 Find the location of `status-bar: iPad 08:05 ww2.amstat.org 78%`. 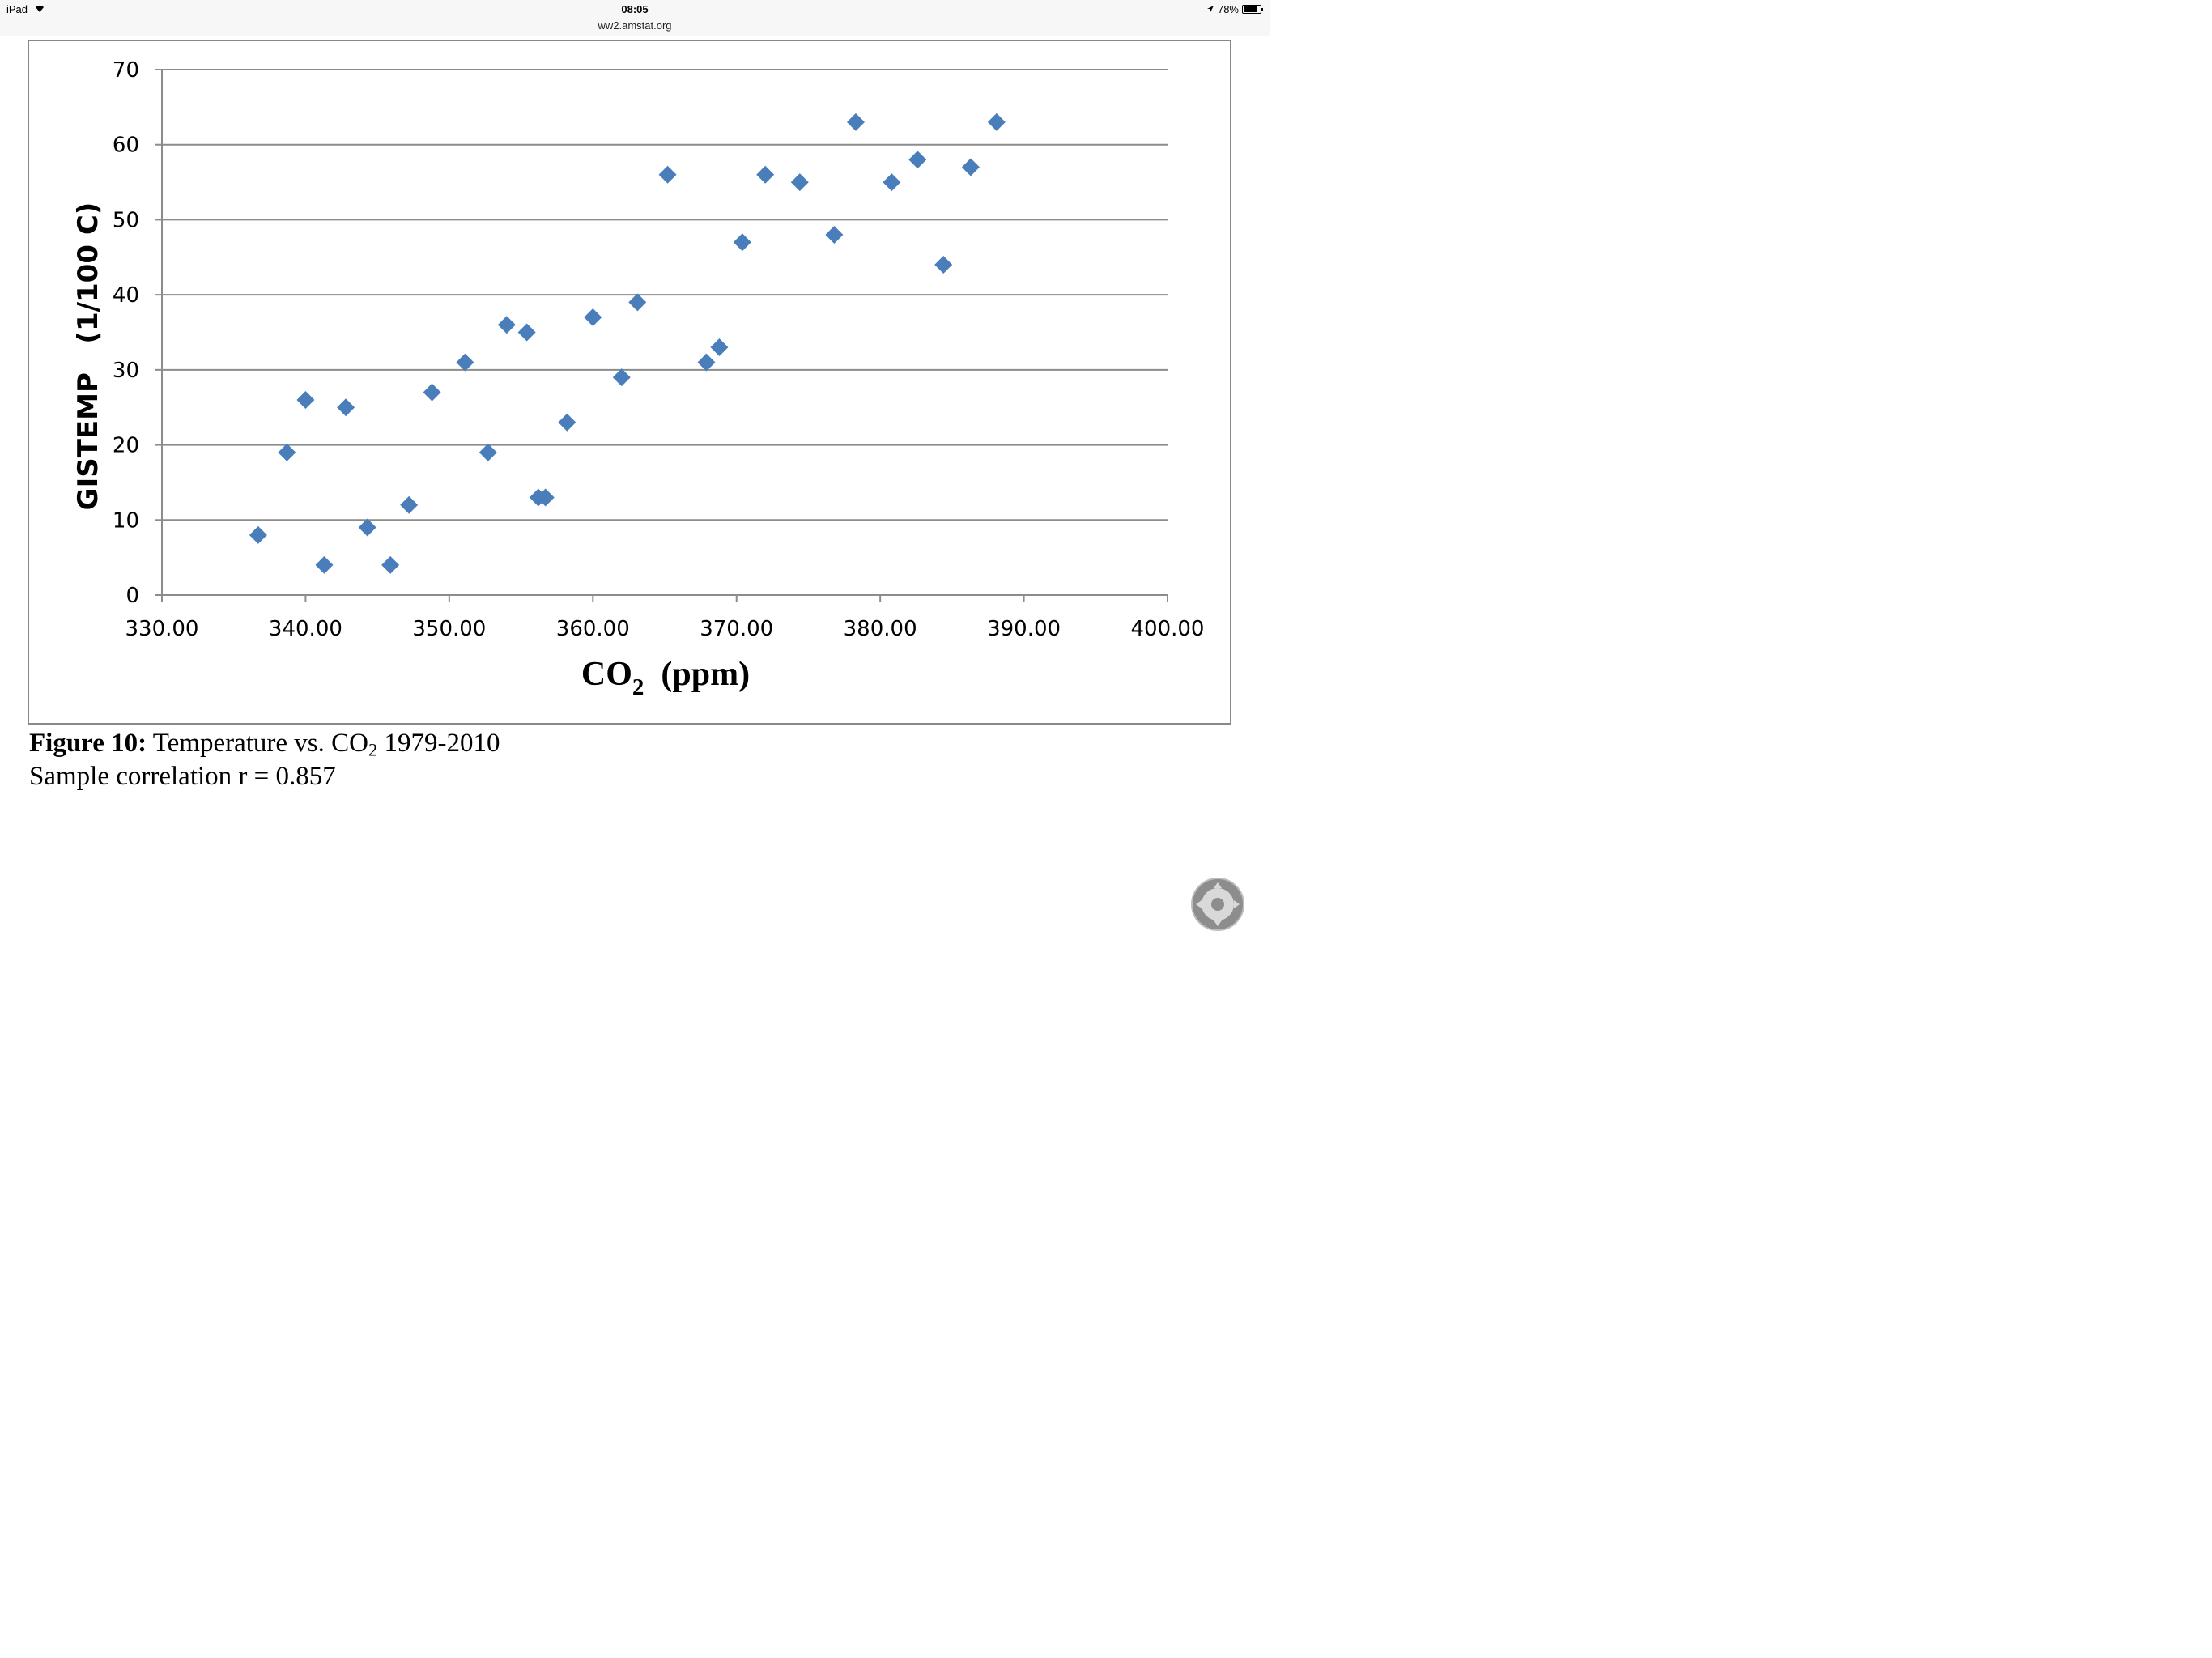

status-bar: iPad 08:05 ww2.amstat.org 78% is located at coordinates (635, 18).